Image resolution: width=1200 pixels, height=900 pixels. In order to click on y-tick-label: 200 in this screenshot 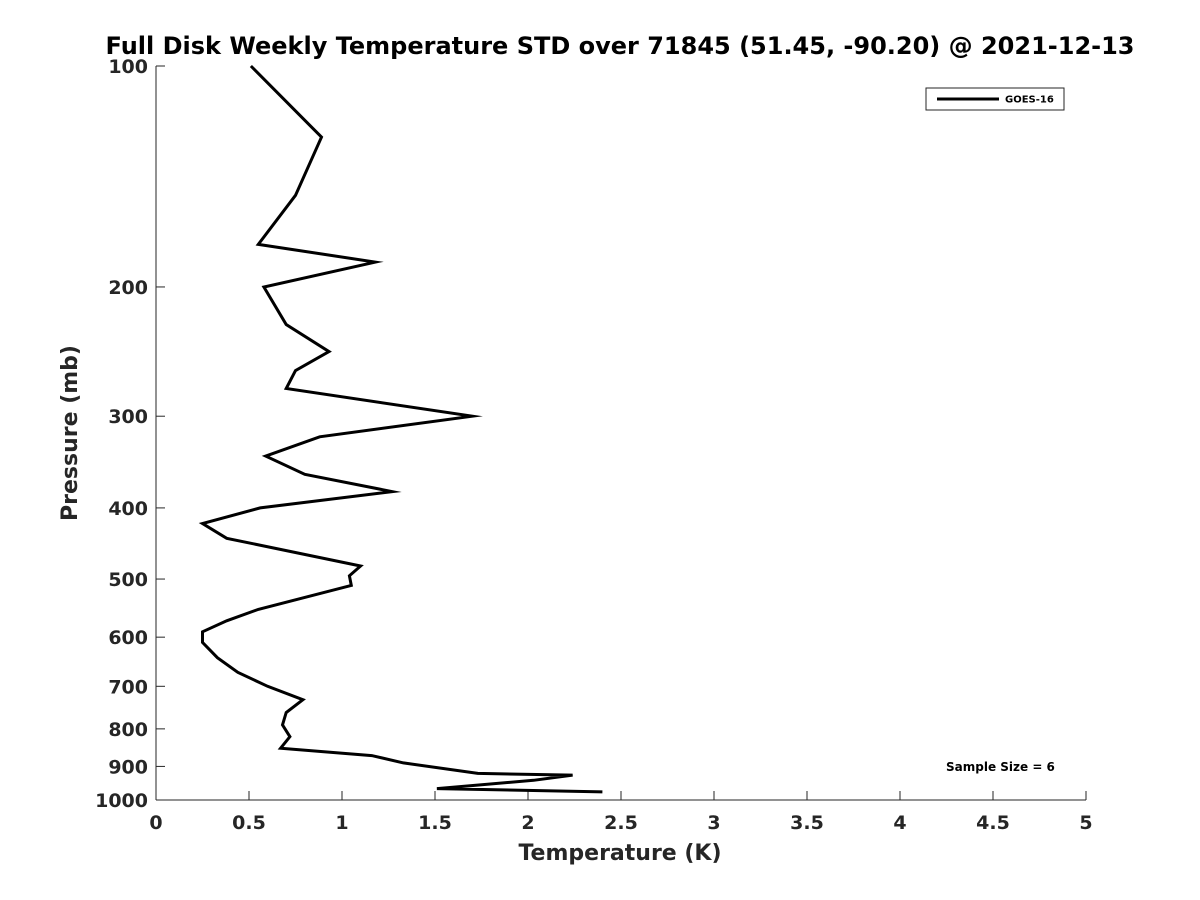, I will do `click(128, 288)`.